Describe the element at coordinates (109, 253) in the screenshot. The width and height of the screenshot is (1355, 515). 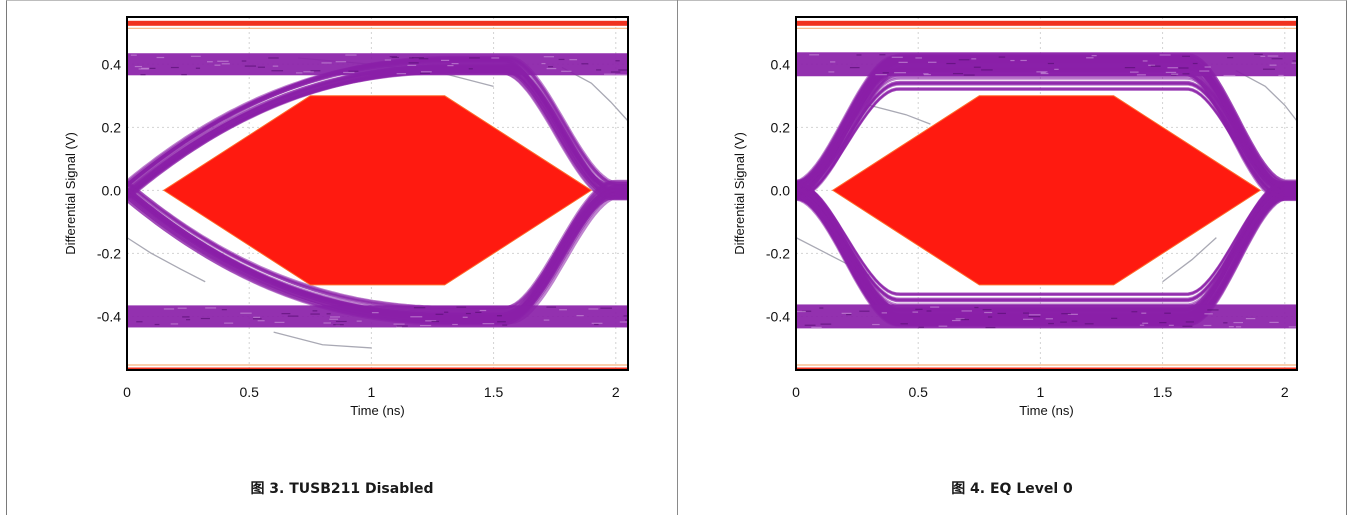
I see `y-tick-label: -0.2` at that location.